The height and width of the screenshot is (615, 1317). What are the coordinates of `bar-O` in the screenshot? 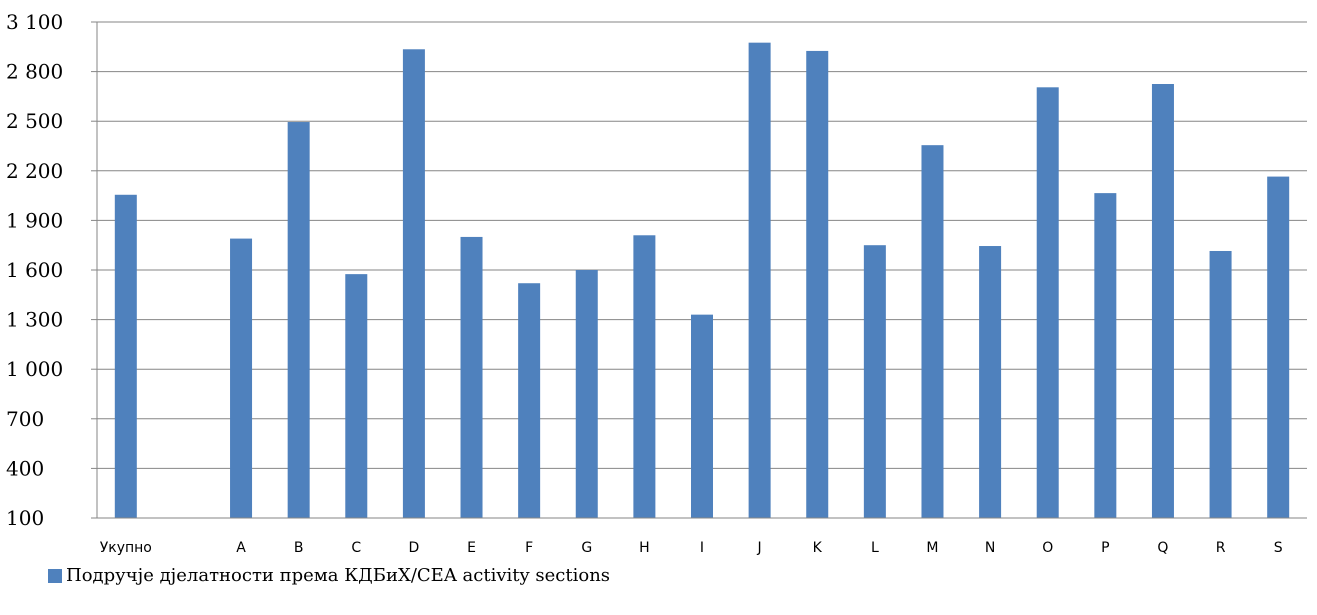 It's located at (1047, 302).